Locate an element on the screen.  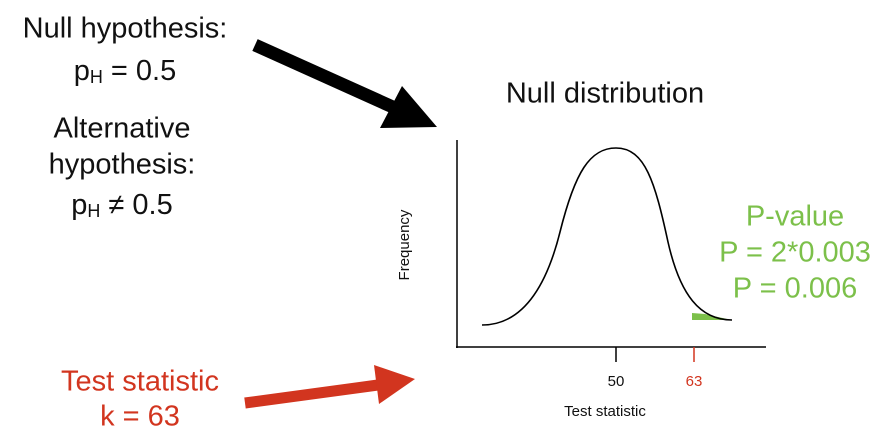
relation: = 0.5 is located at coordinates (143, 71).